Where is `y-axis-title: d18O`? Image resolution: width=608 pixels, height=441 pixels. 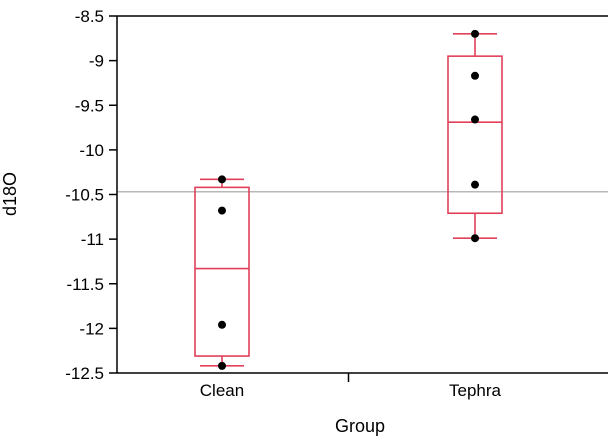
y-axis-title: d18O is located at coordinates (10, 194).